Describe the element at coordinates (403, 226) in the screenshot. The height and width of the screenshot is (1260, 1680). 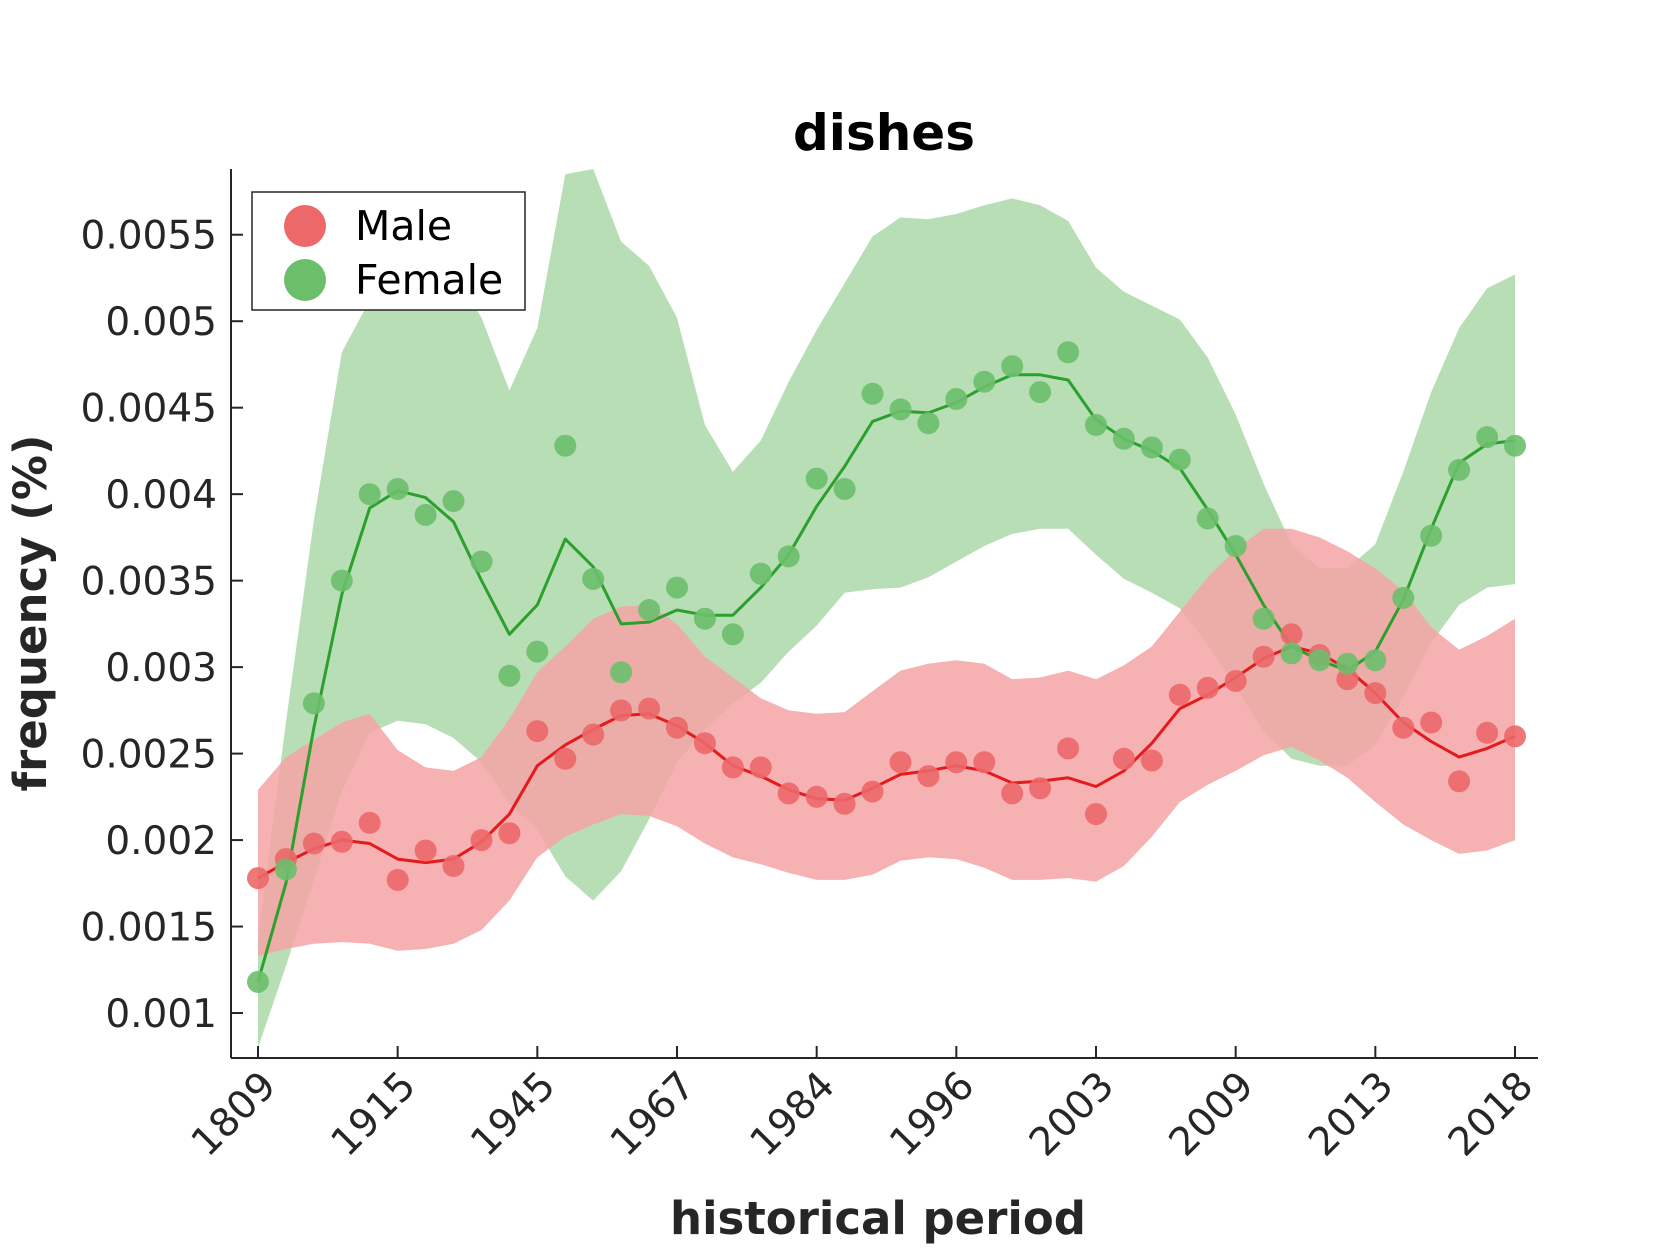
I see `legend-label-male: Male` at that location.